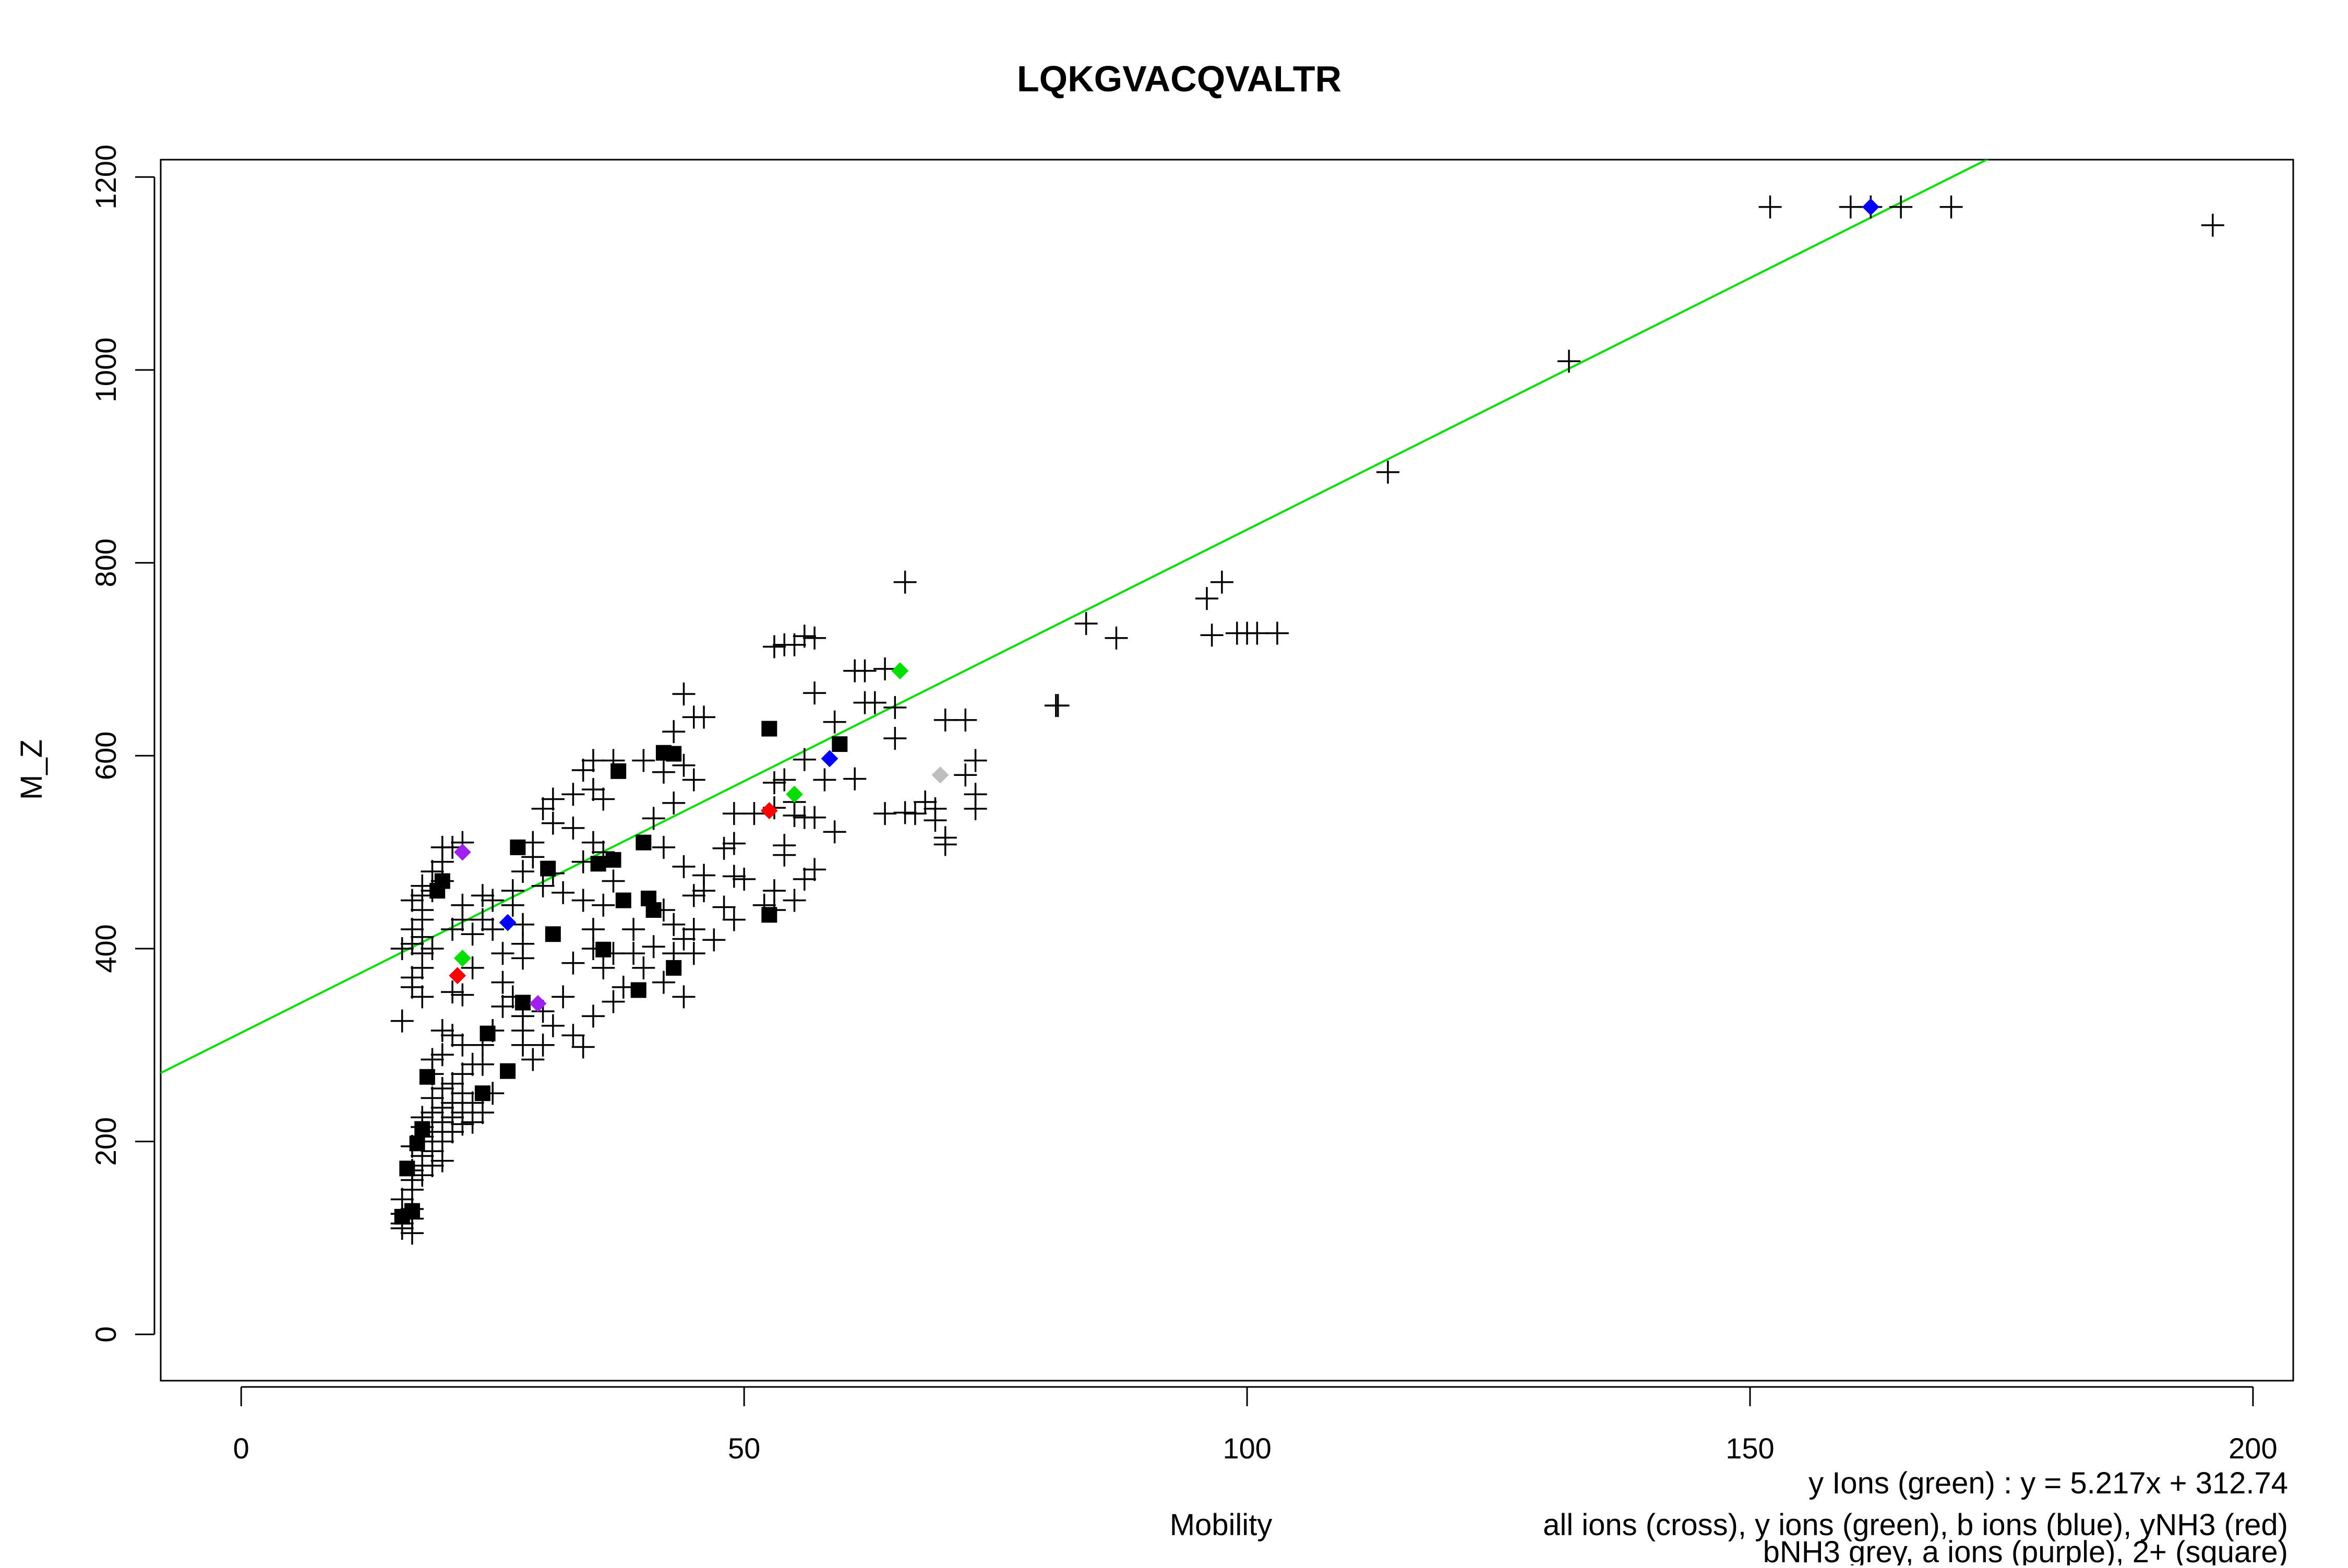 This screenshot has height=1568, width=2348. What do you see at coordinates (105, 371) in the screenshot?
I see `y-tick-label: 1000` at bounding box center [105, 371].